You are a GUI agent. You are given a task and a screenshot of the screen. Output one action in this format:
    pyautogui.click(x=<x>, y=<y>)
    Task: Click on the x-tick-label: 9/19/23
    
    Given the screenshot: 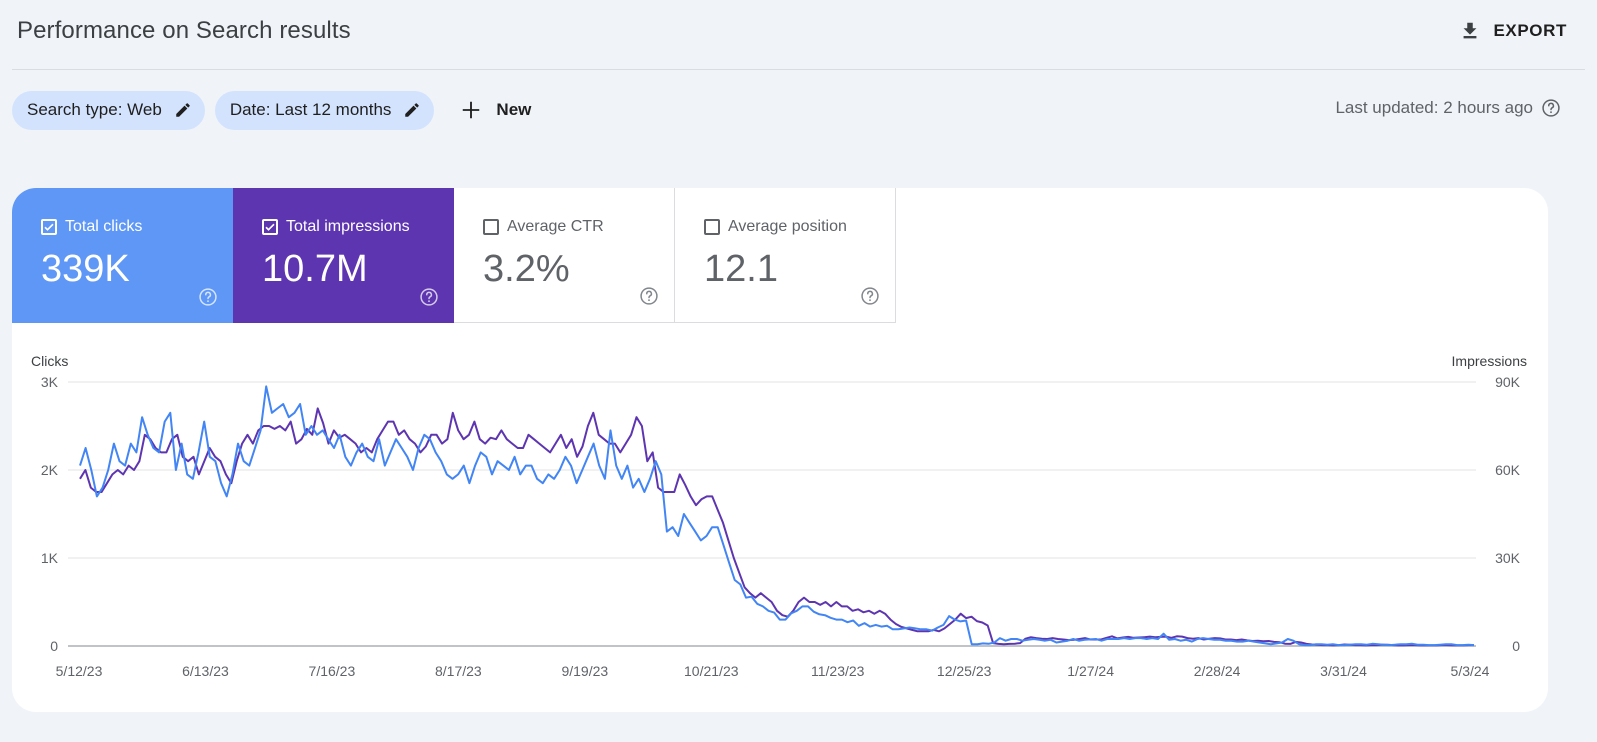 What is the action you would take?
    pyautogui.click(x=584, y=671)
    